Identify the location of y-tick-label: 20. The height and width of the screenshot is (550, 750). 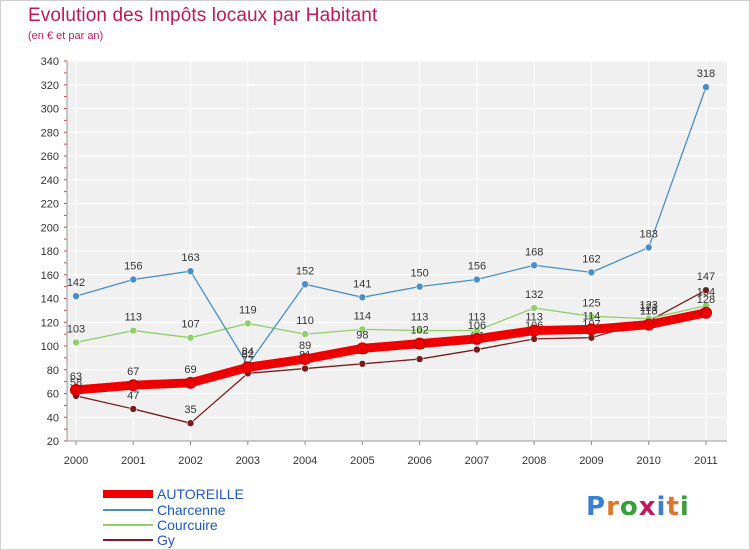
(53, 442).